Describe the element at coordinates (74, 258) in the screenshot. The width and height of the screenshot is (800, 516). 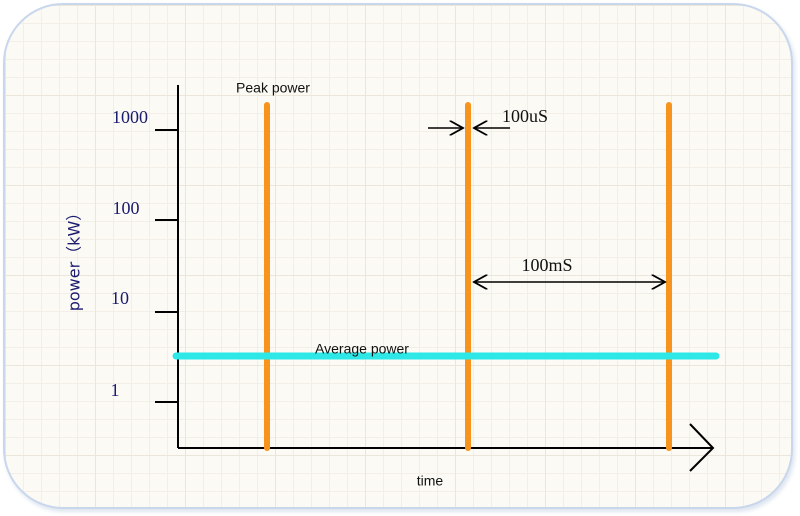
I see `y-axis-label: power（kW）` at that location.